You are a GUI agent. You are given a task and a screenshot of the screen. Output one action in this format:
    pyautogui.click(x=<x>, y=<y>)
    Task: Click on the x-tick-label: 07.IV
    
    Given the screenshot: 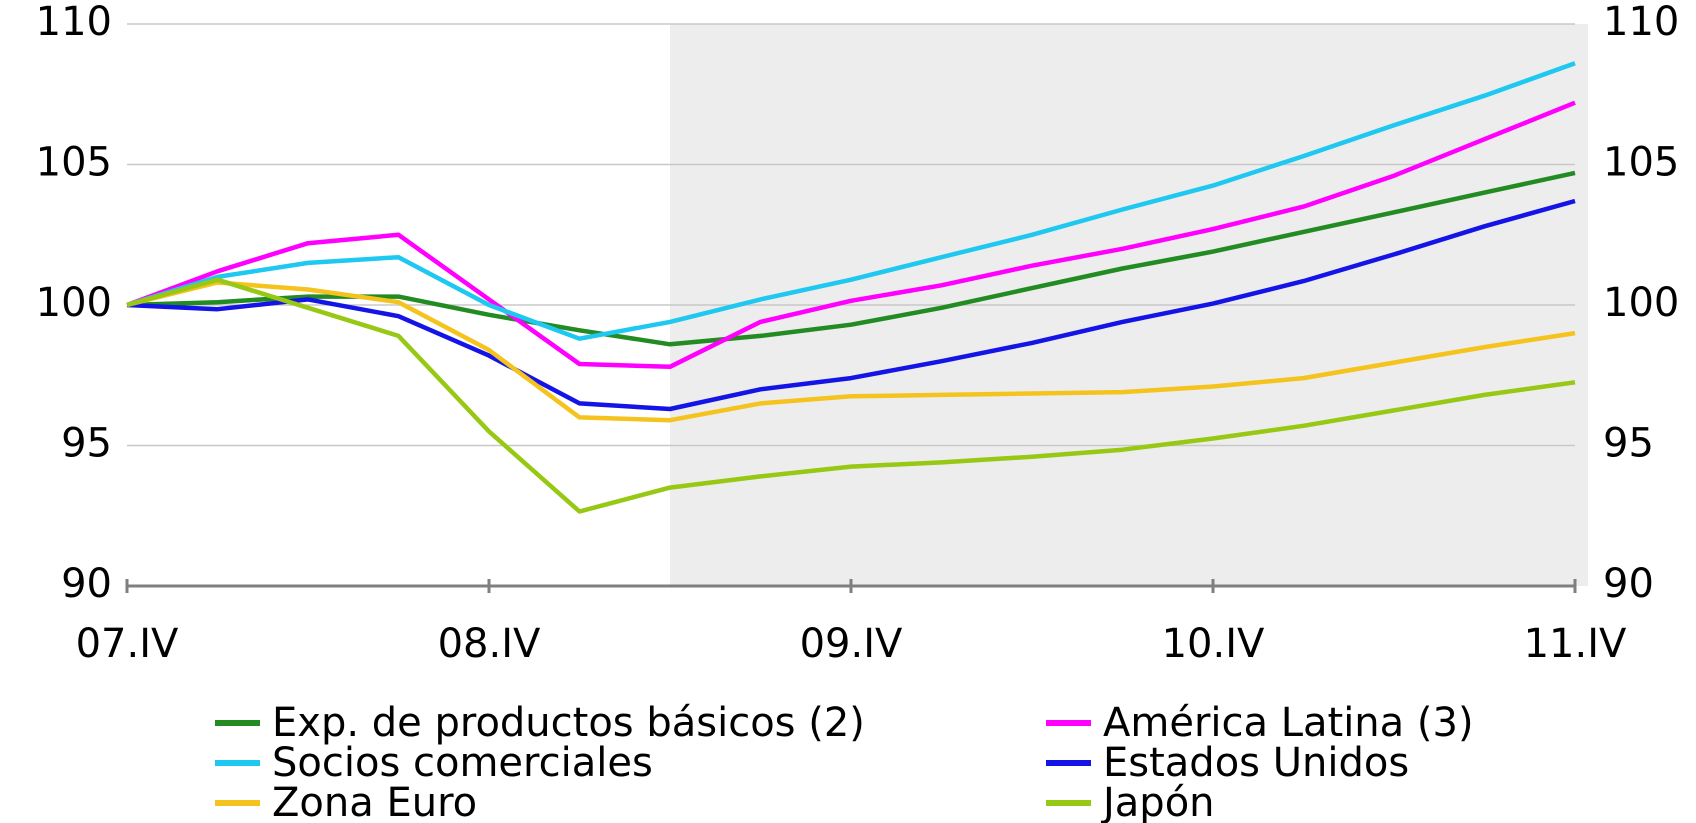 What is the action you would take?
    pyautogui.click(x=127, y=644)
    